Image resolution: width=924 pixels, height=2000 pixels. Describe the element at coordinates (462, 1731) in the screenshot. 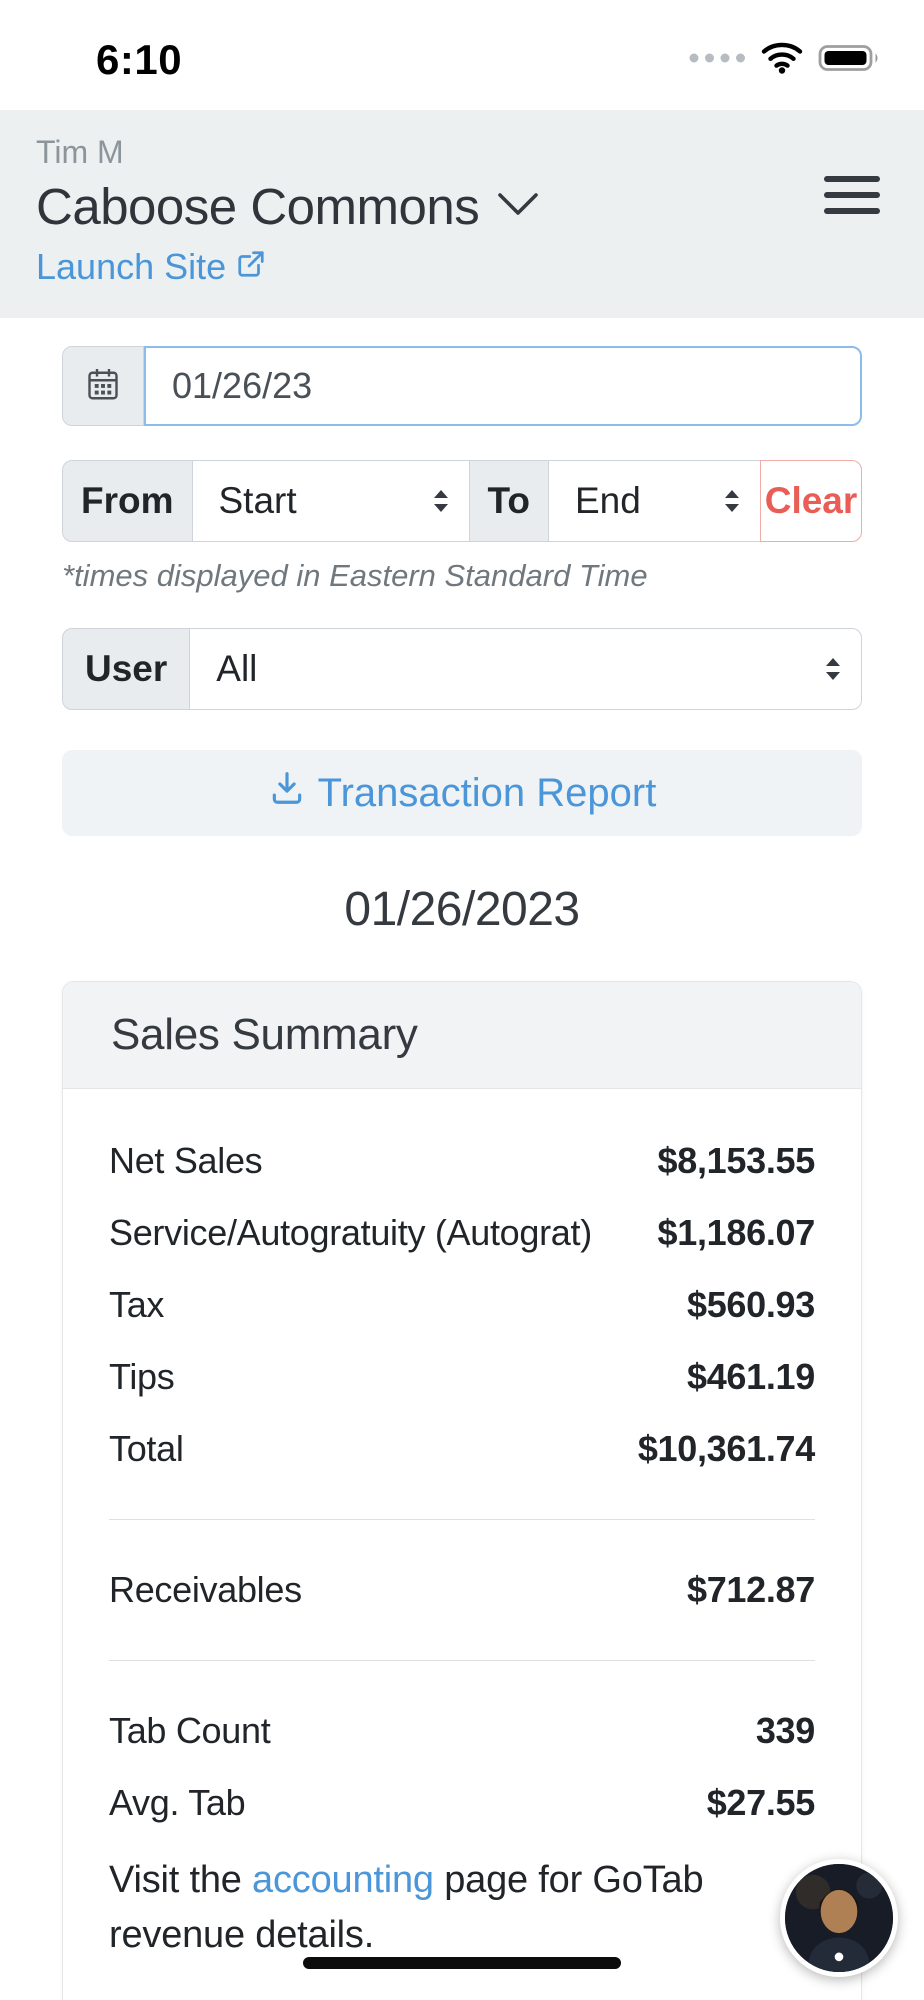

I see `summary-row: Tab Count 339` at that location.